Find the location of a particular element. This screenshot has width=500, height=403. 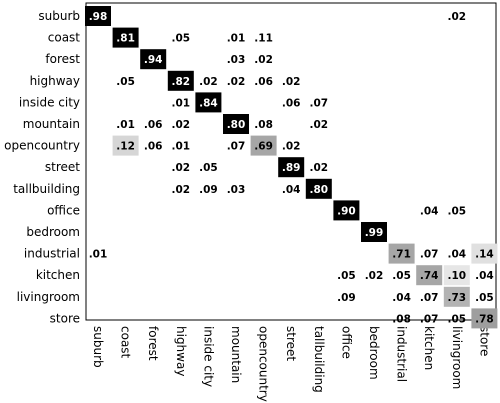

cell-value: .81 is located at coordinates (125, 39).